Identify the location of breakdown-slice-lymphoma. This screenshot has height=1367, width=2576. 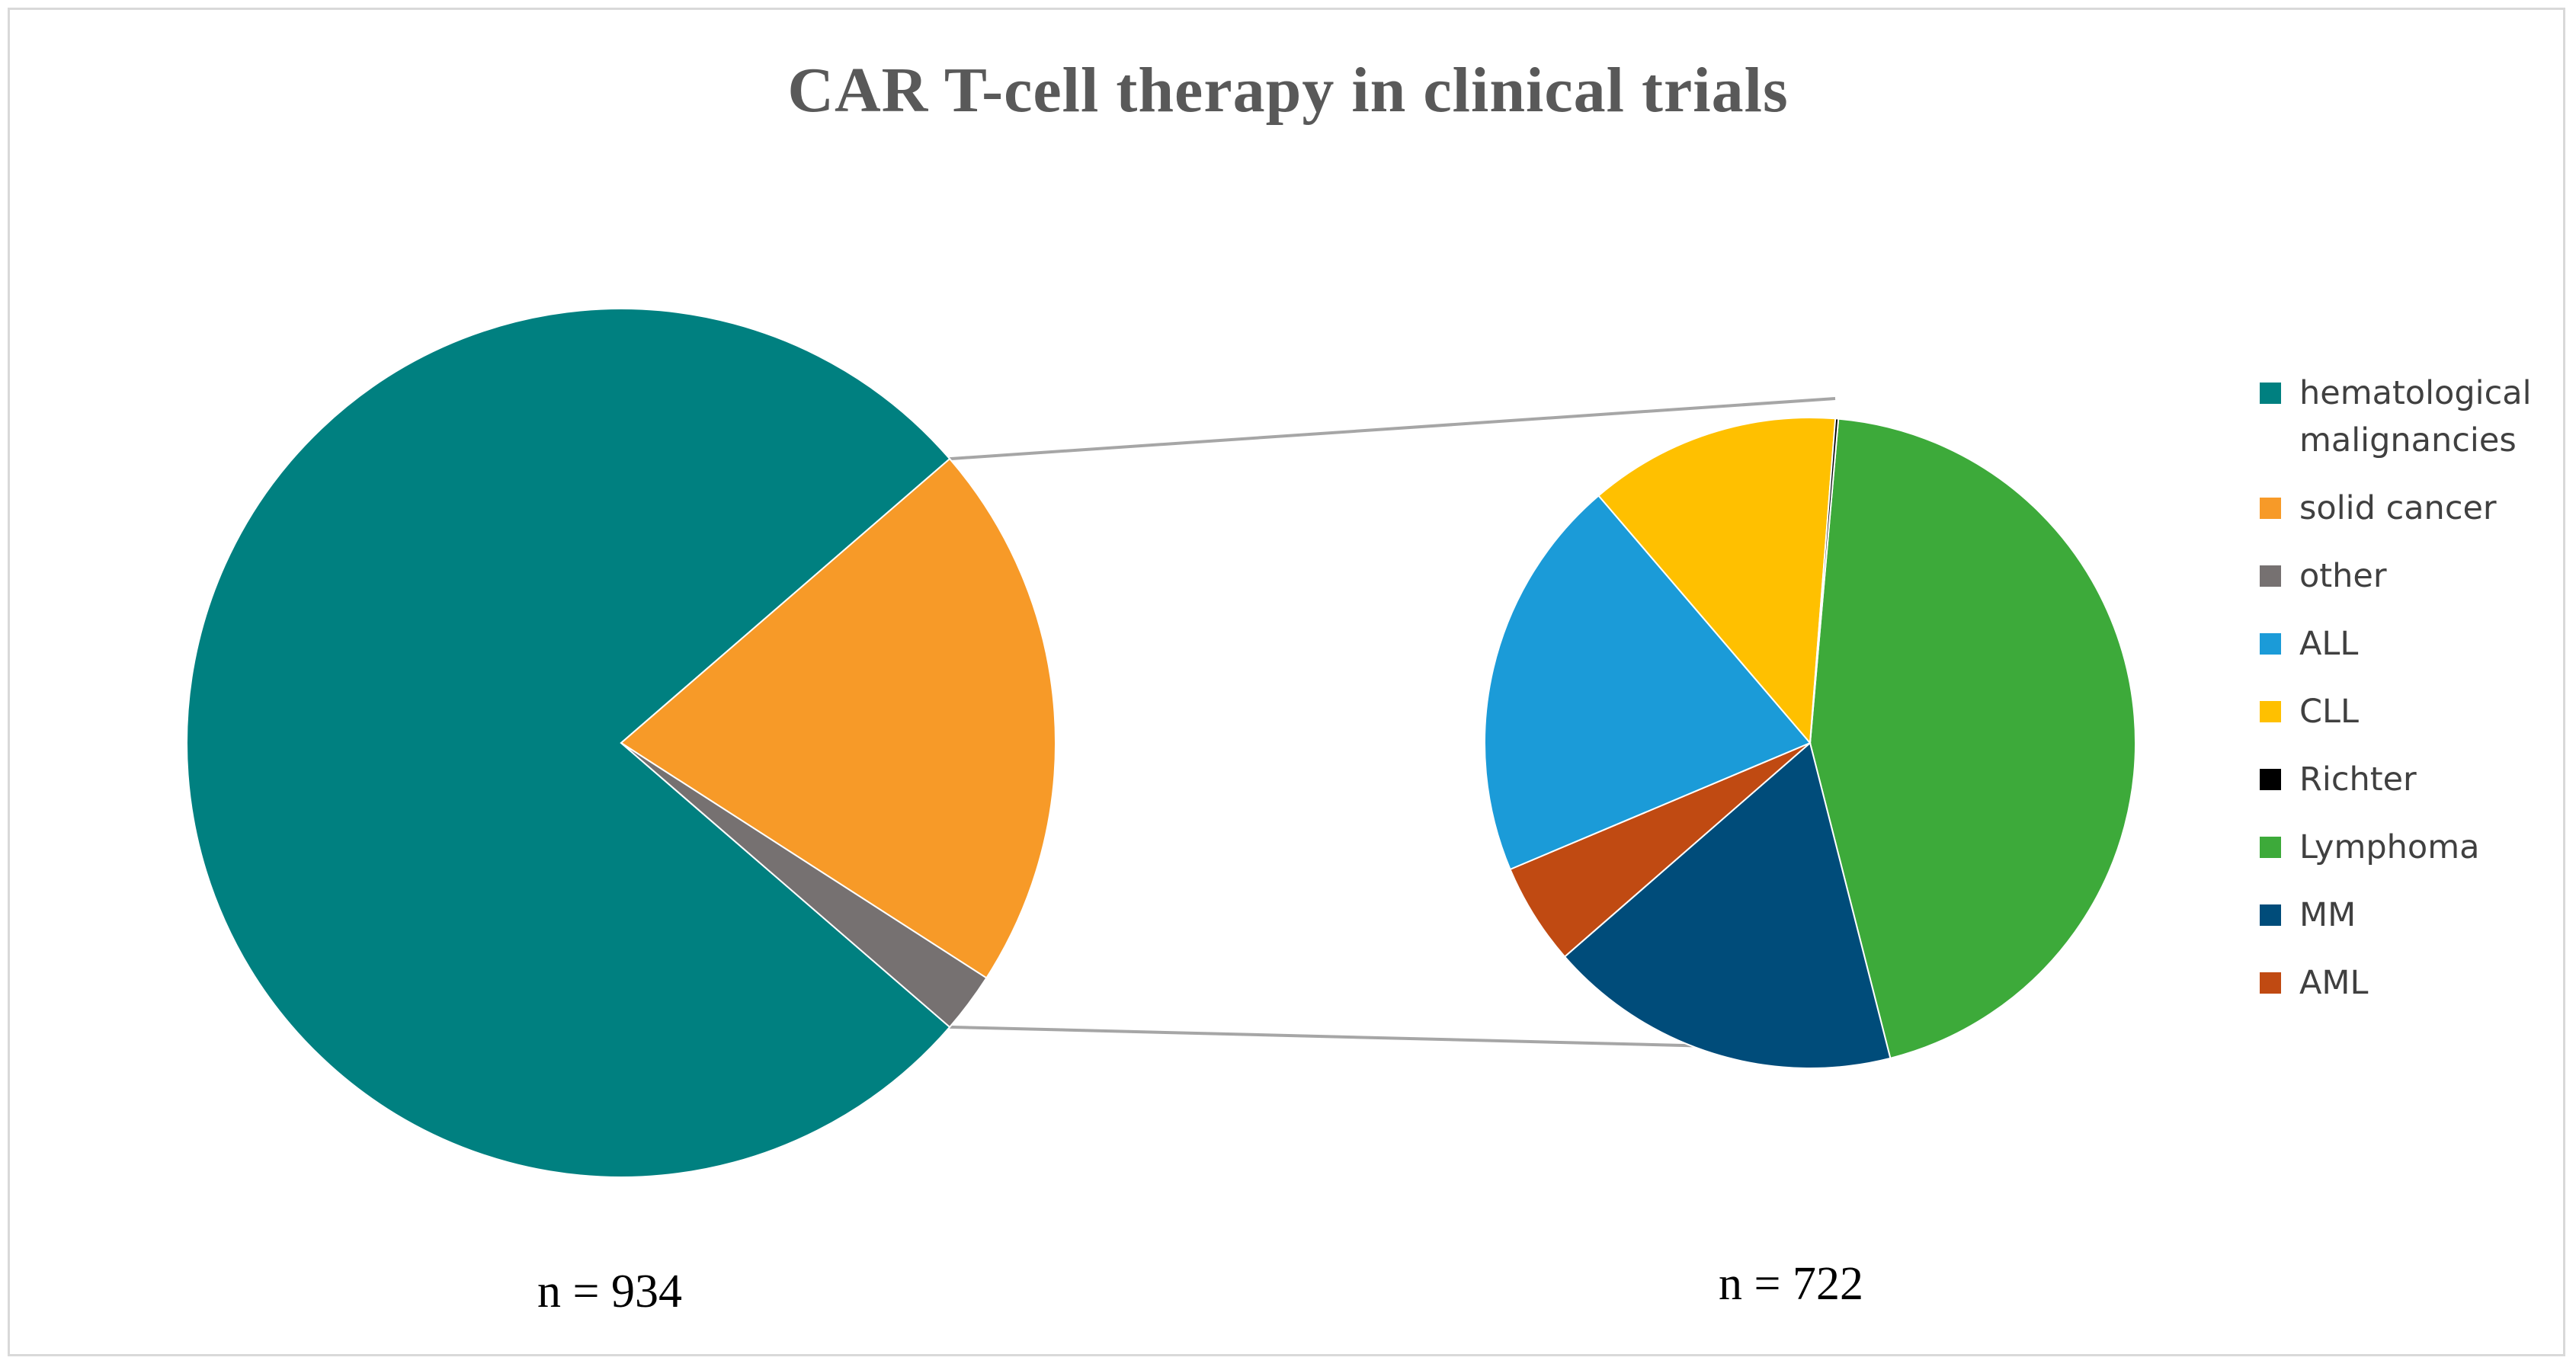
(1973, 739).